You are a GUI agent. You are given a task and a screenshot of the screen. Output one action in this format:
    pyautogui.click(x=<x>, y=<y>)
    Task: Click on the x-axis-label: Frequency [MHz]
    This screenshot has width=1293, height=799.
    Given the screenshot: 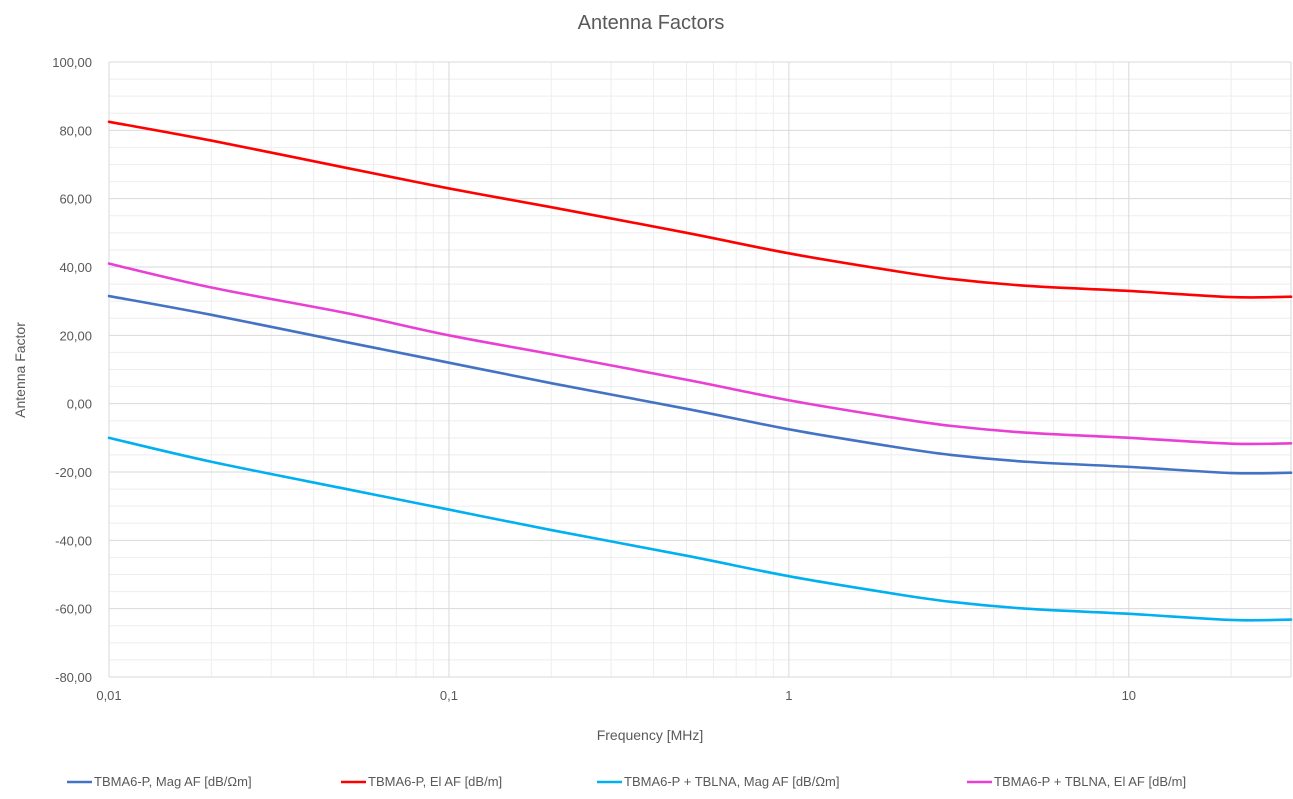 What is the action you would take?
    pyautogui.click(x=650, y=735)
    